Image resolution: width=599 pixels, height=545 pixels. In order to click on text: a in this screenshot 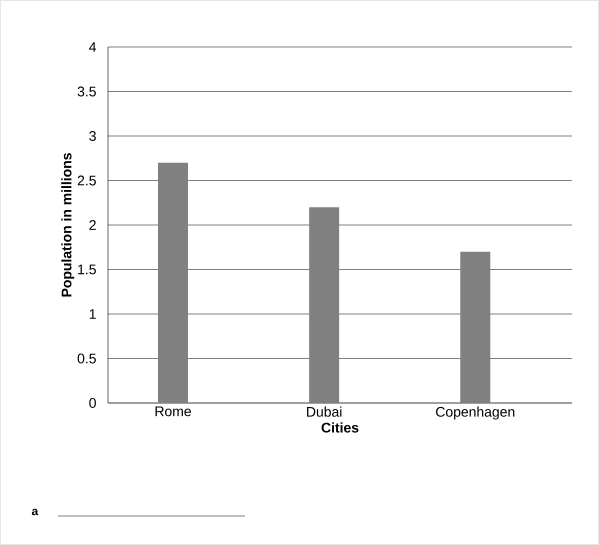, I will do `click(35, 512)`.